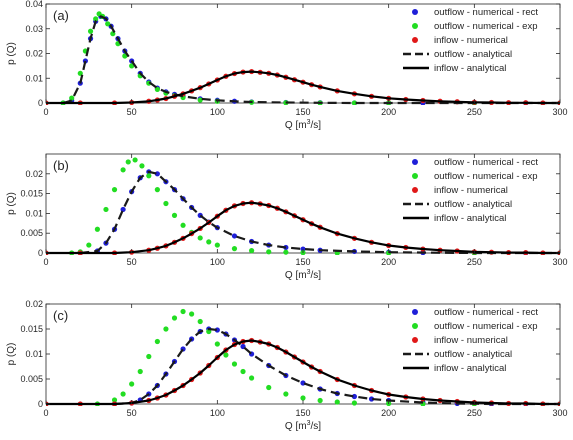 The width and height of the screenshot is (573, 440). What do you see at coordinates (45, 262) in the screenshot?
I see `x-tick-label: 0` at bounding box center [45, 262].